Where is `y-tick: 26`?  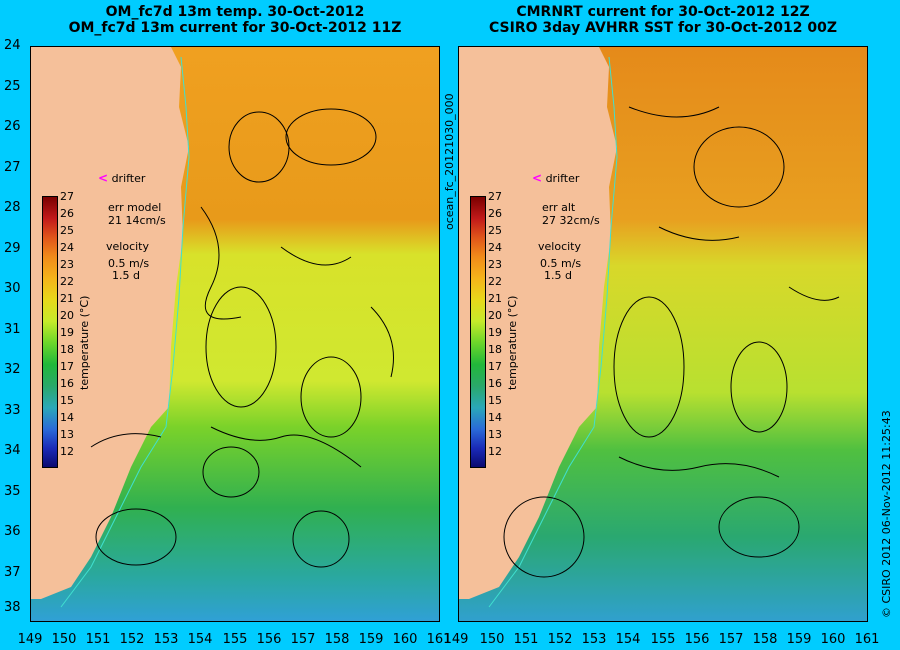
y-tick: 26 is located at coordinates (12, 126).